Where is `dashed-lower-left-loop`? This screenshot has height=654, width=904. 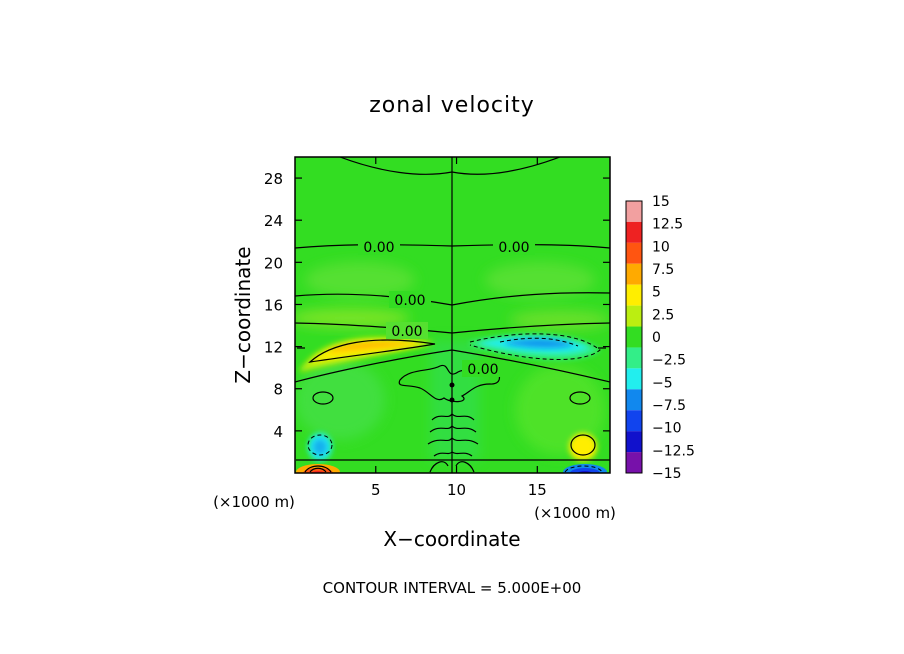 dashed-lower-left-loop is located at coordinates (320, 445).